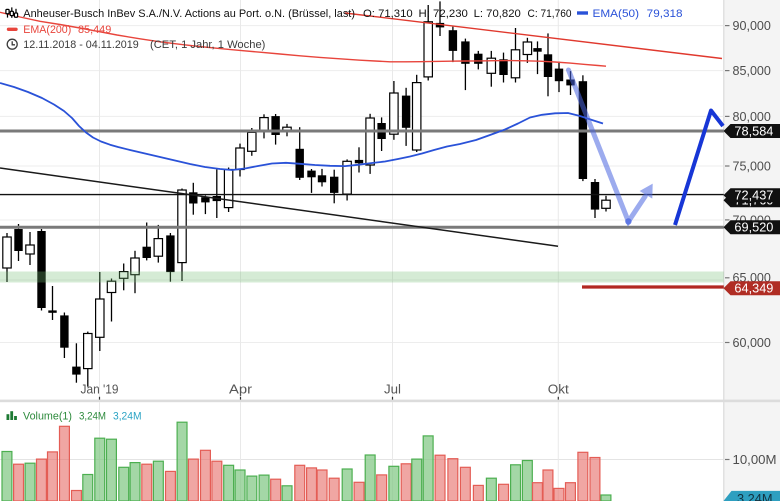  Describe the element at coordinates (67, 30) in the screenshot. I see `svg-text:EMA(200)85,449: EMA(200) 85,449` at that location.